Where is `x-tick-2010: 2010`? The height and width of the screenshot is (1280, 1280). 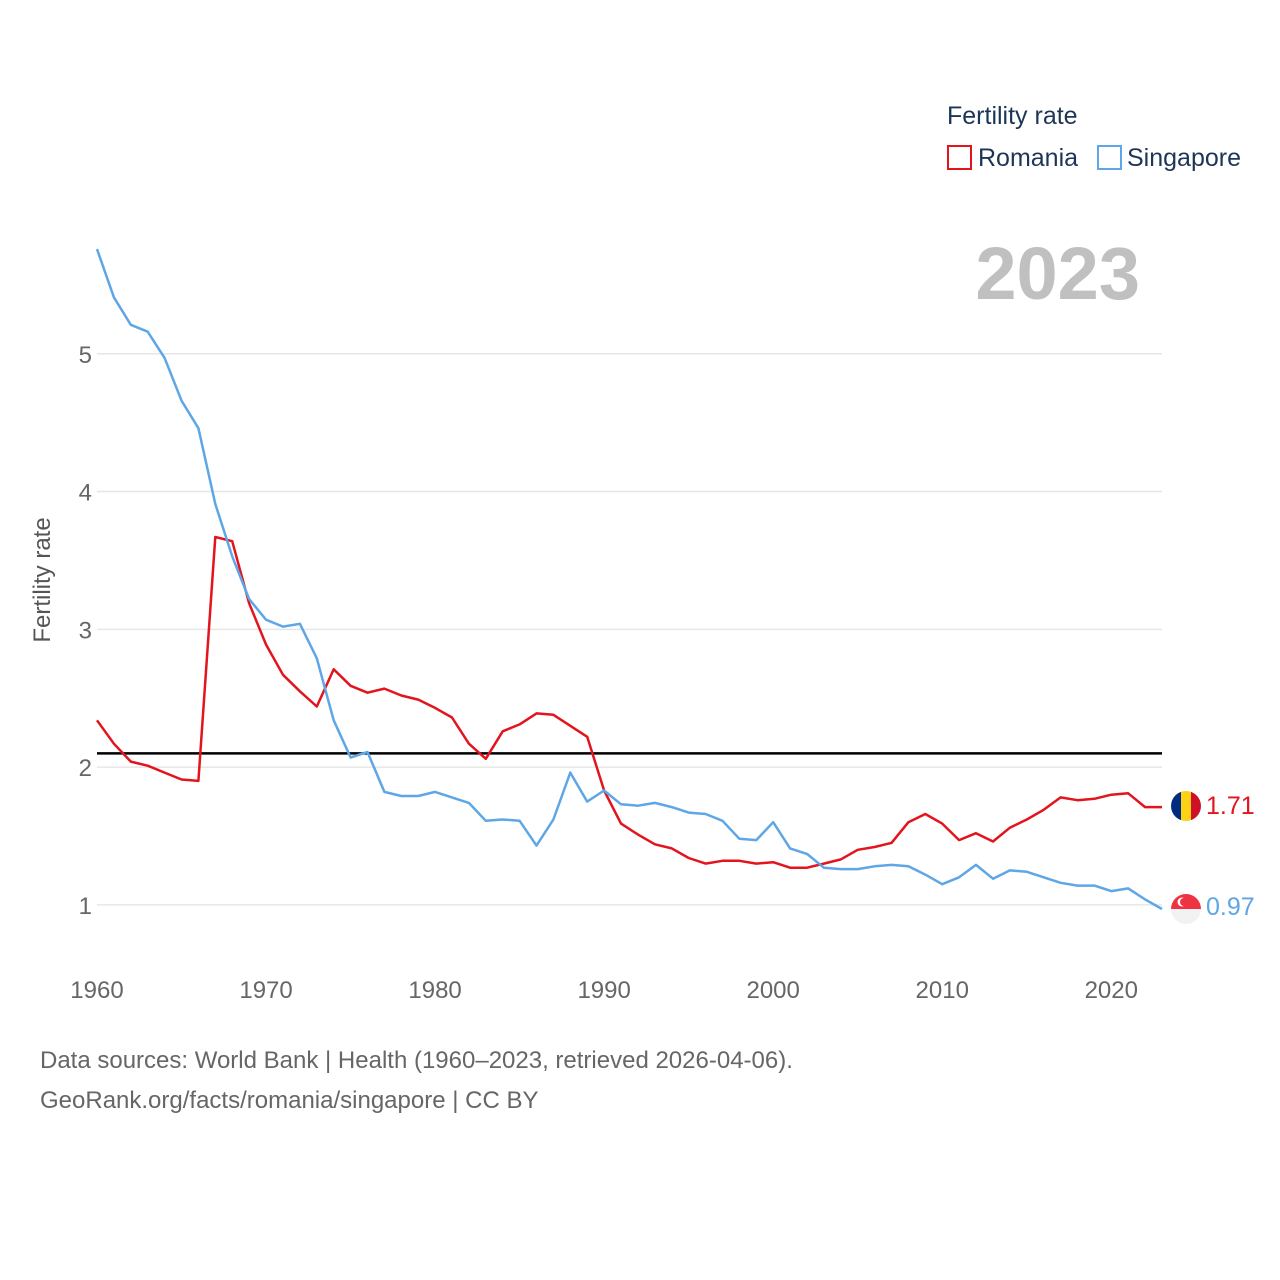
x-tick-2010: 2010 is located at coordinates (942, 990).